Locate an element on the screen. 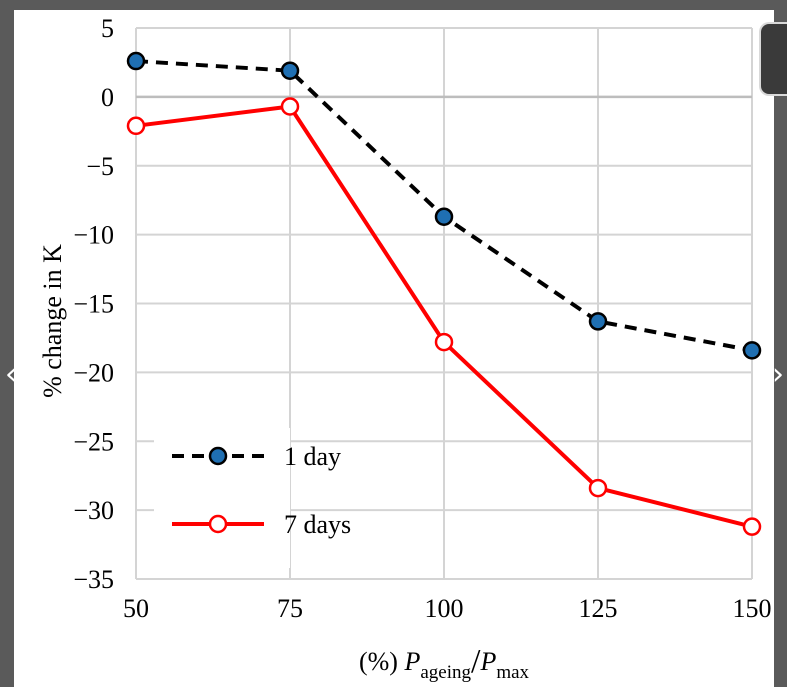  y-tick-label: −10 is located at coordinates (93, 235).